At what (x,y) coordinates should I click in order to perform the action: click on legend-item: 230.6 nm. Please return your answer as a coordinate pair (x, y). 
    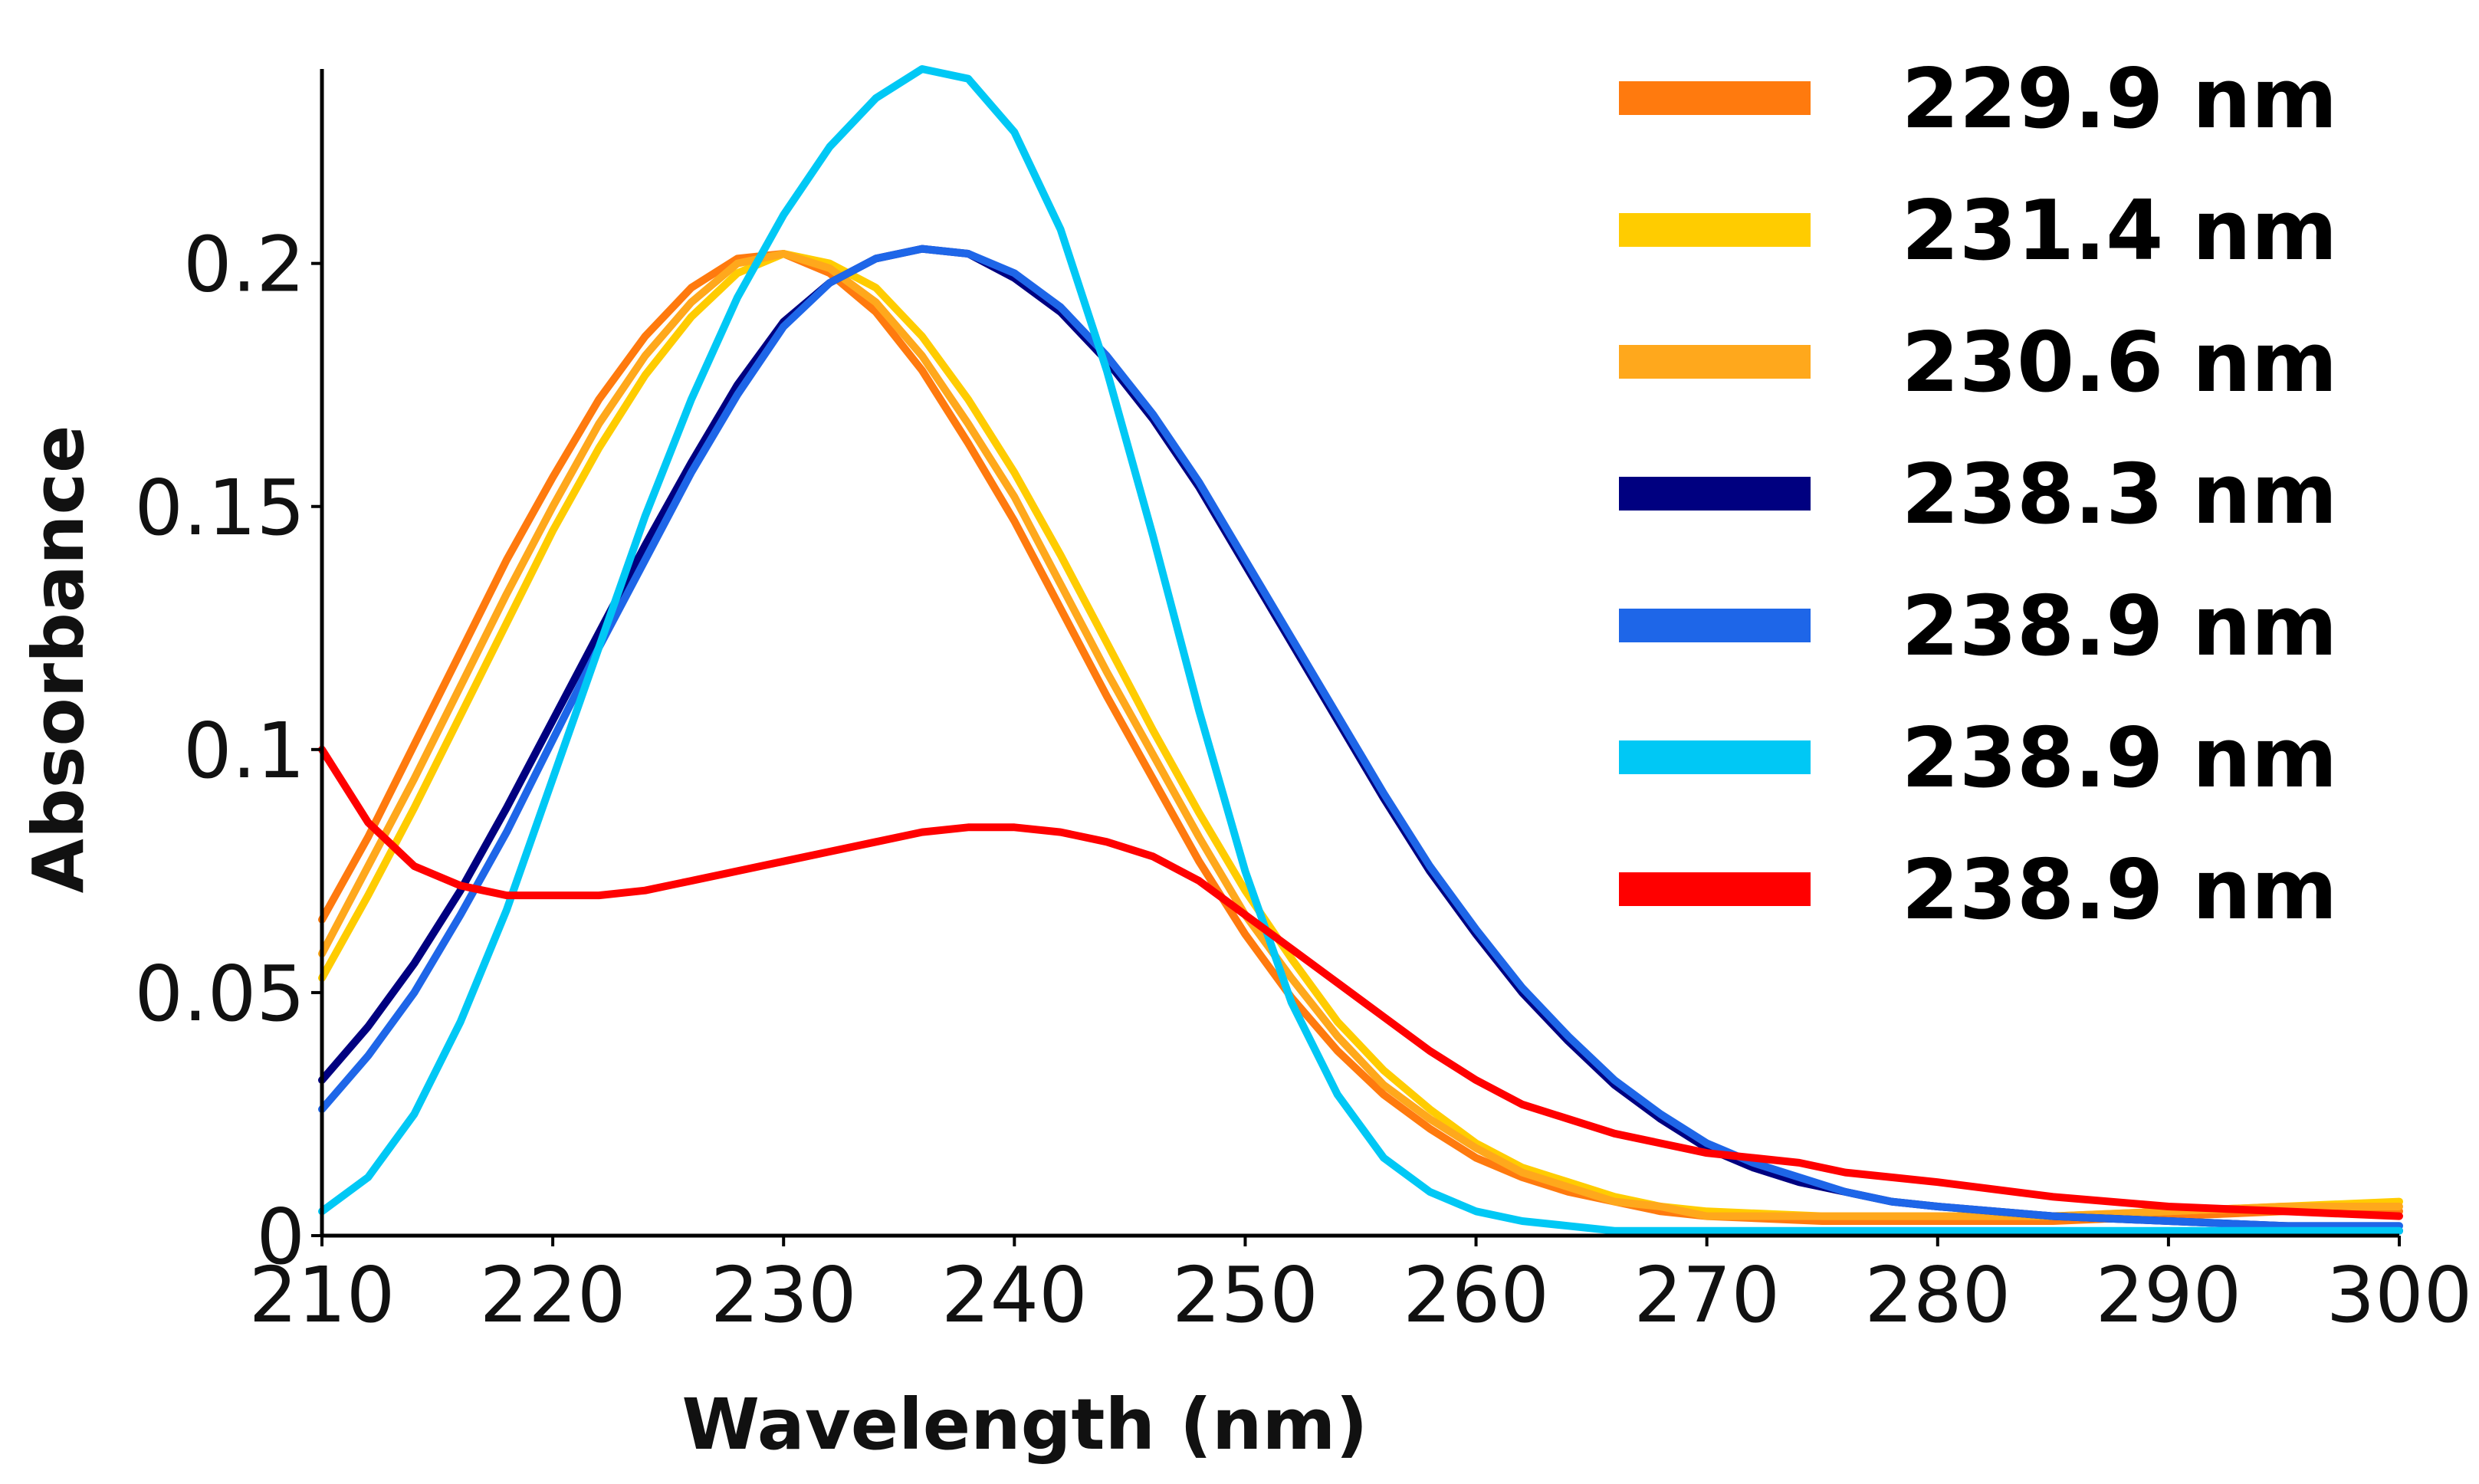
    Looking at the image, I should click on (1978, 363).